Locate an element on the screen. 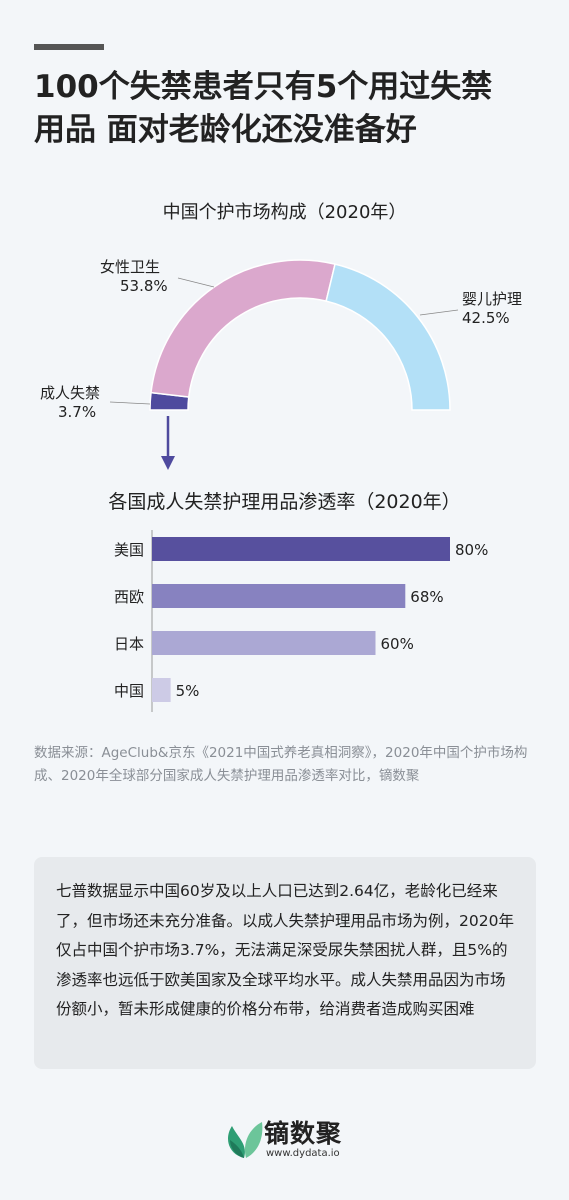 The image size is (569, 1200). page-title: 100个失禁患者只有5个用过失禁 用品 面对老龄化还没准备好 is located at coordinates (286, 109).